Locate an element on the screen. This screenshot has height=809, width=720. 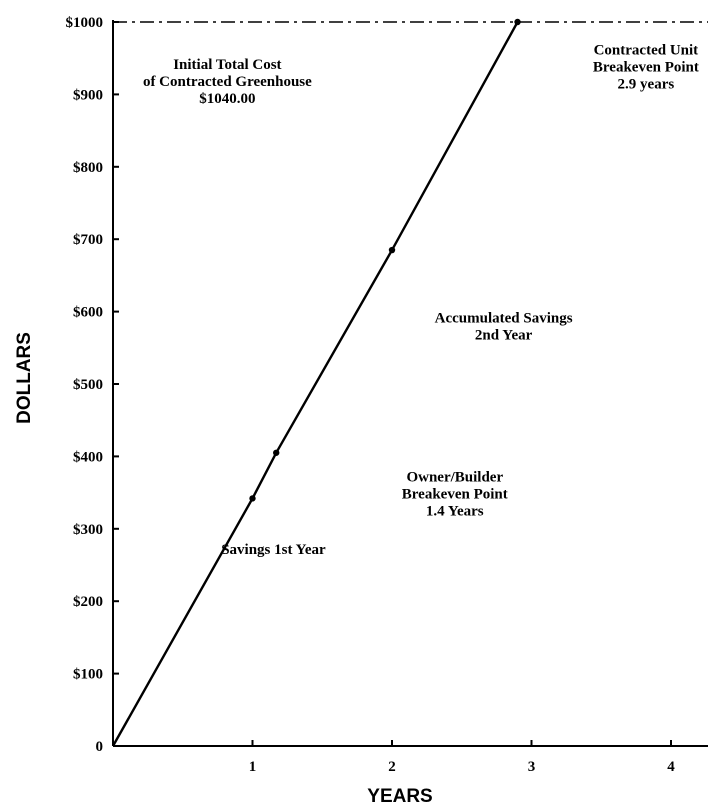
annotation-text: Accumulated Savings is located at coordinates (504, 318).